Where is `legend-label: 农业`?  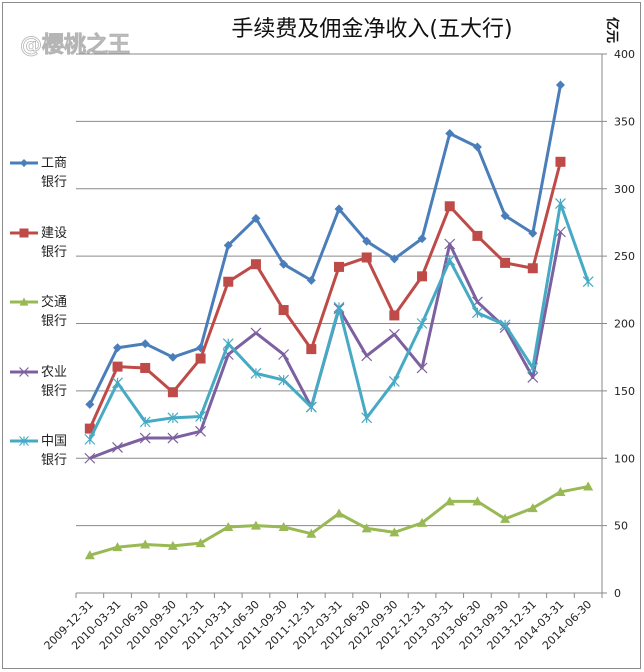
legend-label: 农业 is located at coordinates (54, 372).